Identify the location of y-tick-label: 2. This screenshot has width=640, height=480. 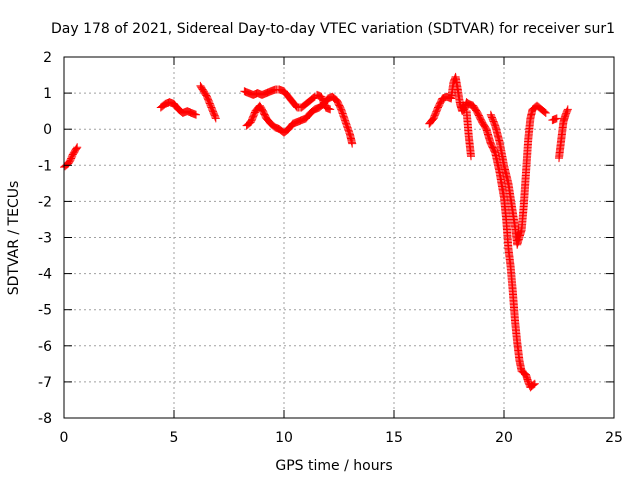
(47, 58).